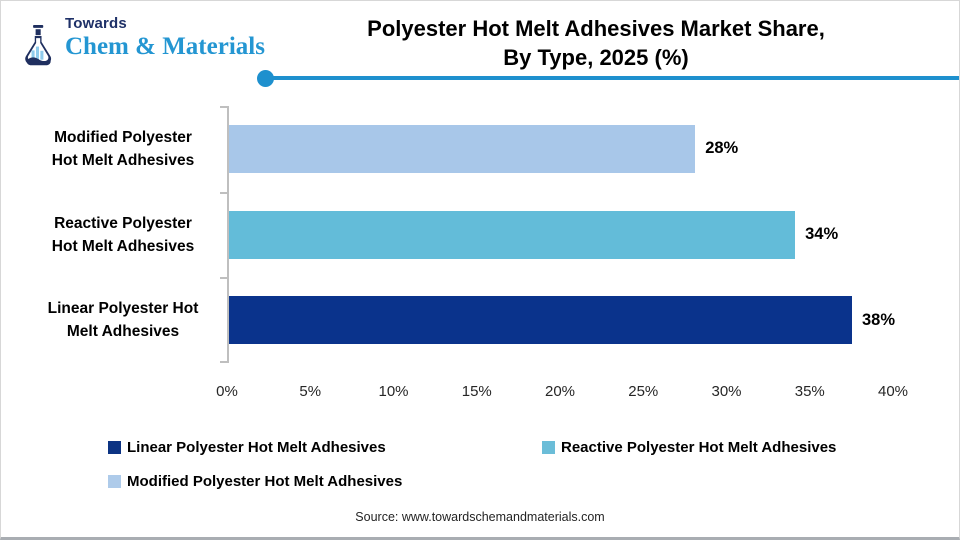 This screenshot has height=540, width=960. What do you see at coordinates (540, 320) in the screenshot?
I see `bar-linear-polyester-hot-melt-adhesives` at bounding box center [540, 320].